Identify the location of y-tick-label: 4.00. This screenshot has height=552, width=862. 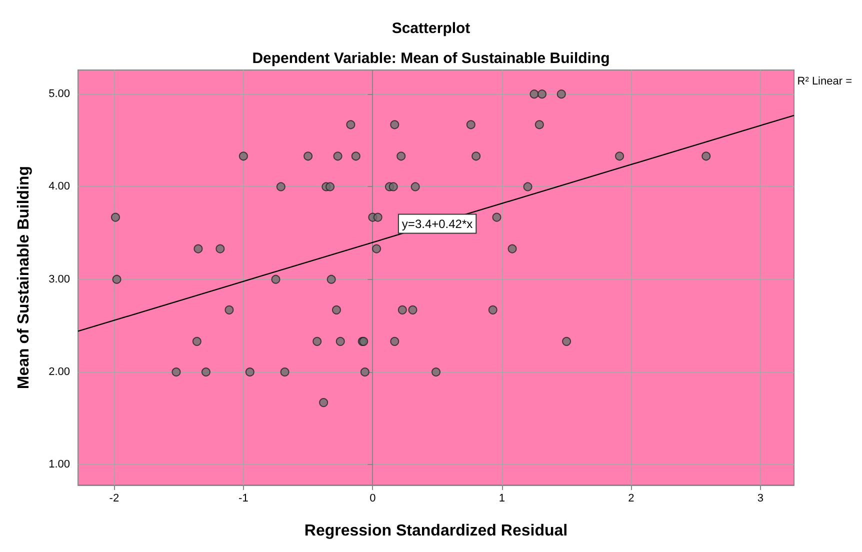
(59, 186).